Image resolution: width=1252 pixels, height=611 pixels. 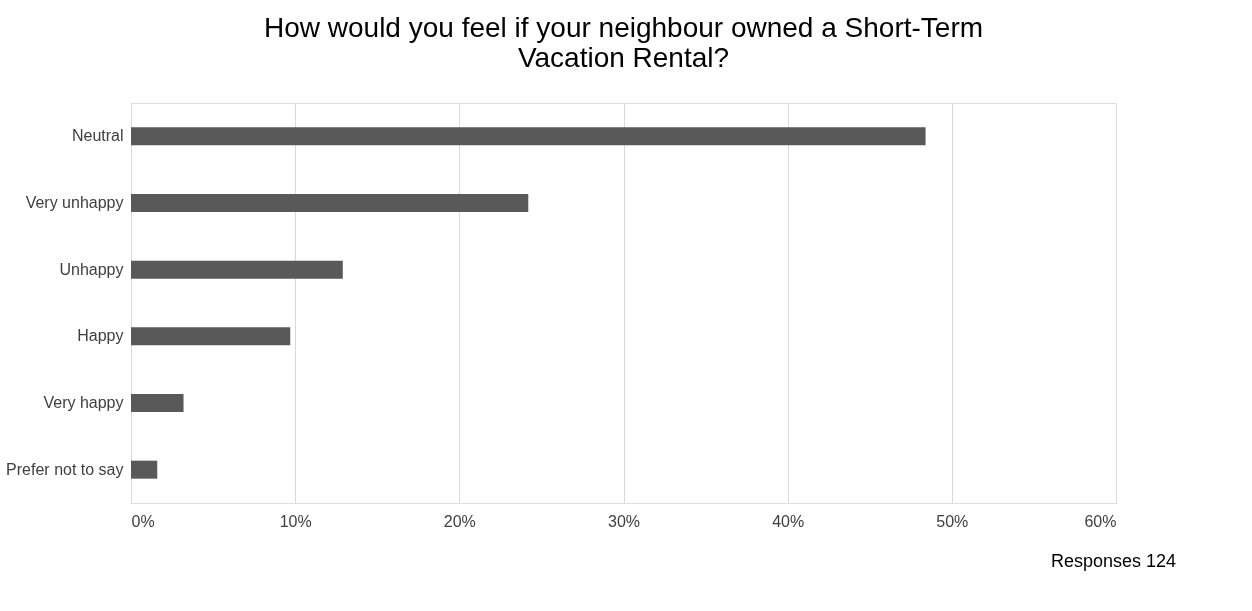 I want to click on y-tick-label: Prefer not to say, so click(x=65, y=469).